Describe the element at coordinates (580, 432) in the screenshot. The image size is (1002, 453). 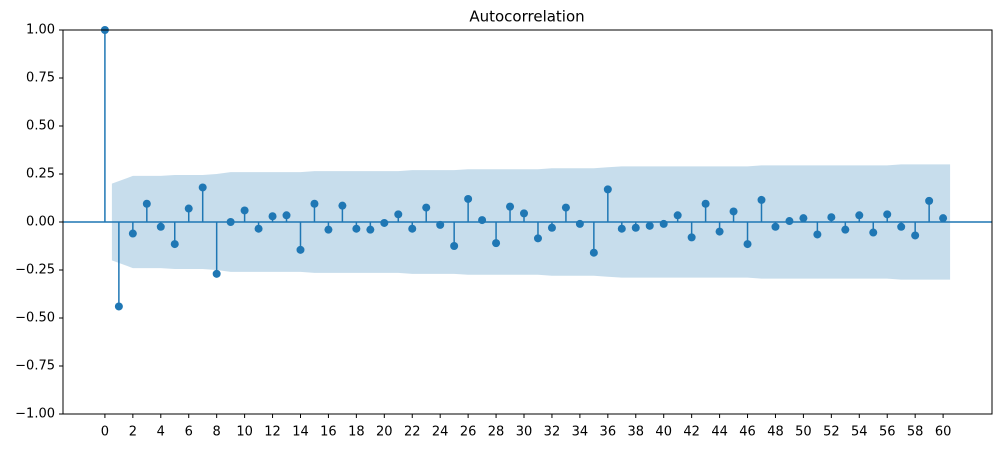
I see `x-tick-label: 34` at that location.